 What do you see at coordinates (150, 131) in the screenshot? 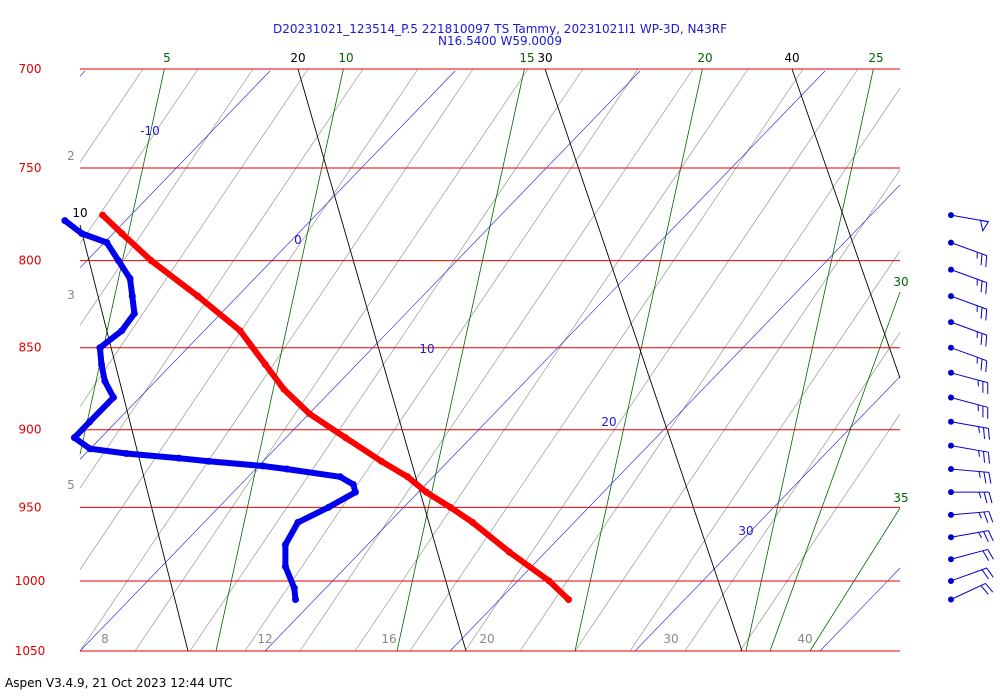
I see `dry-adiabat-label: -10` at bounding box center [150, 131].